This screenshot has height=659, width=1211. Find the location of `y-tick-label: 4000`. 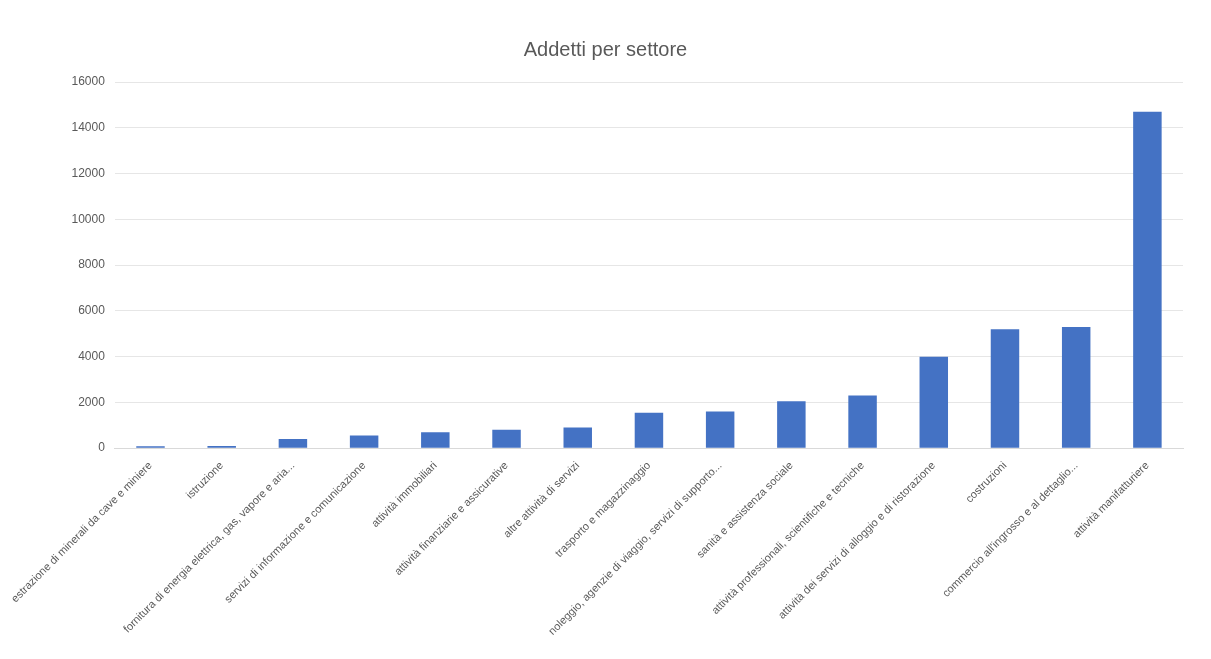

y-tick-label: 4000 is located at coordinates (92, 355).